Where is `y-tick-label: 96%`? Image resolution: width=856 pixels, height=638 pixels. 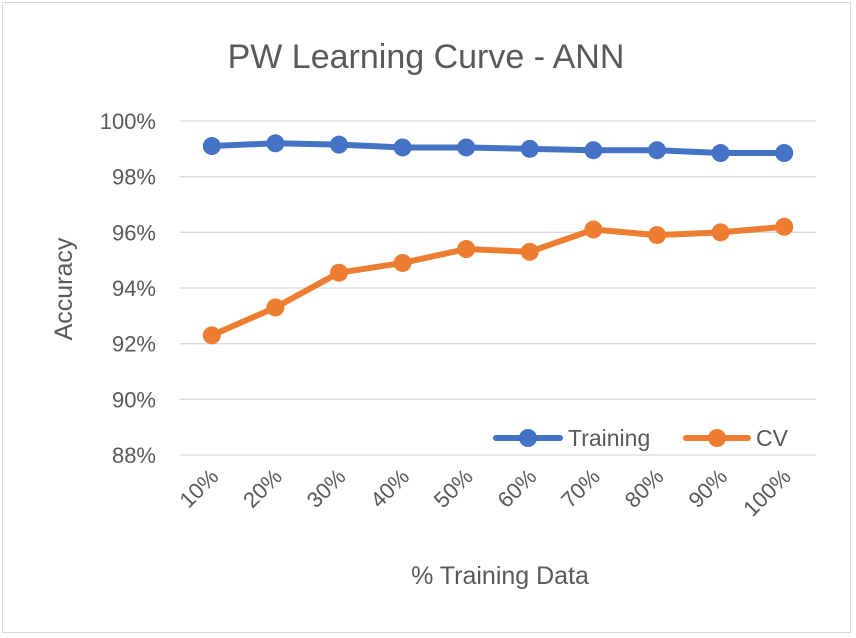 y-tick-label: 96% is located at coordinates (134, 232).